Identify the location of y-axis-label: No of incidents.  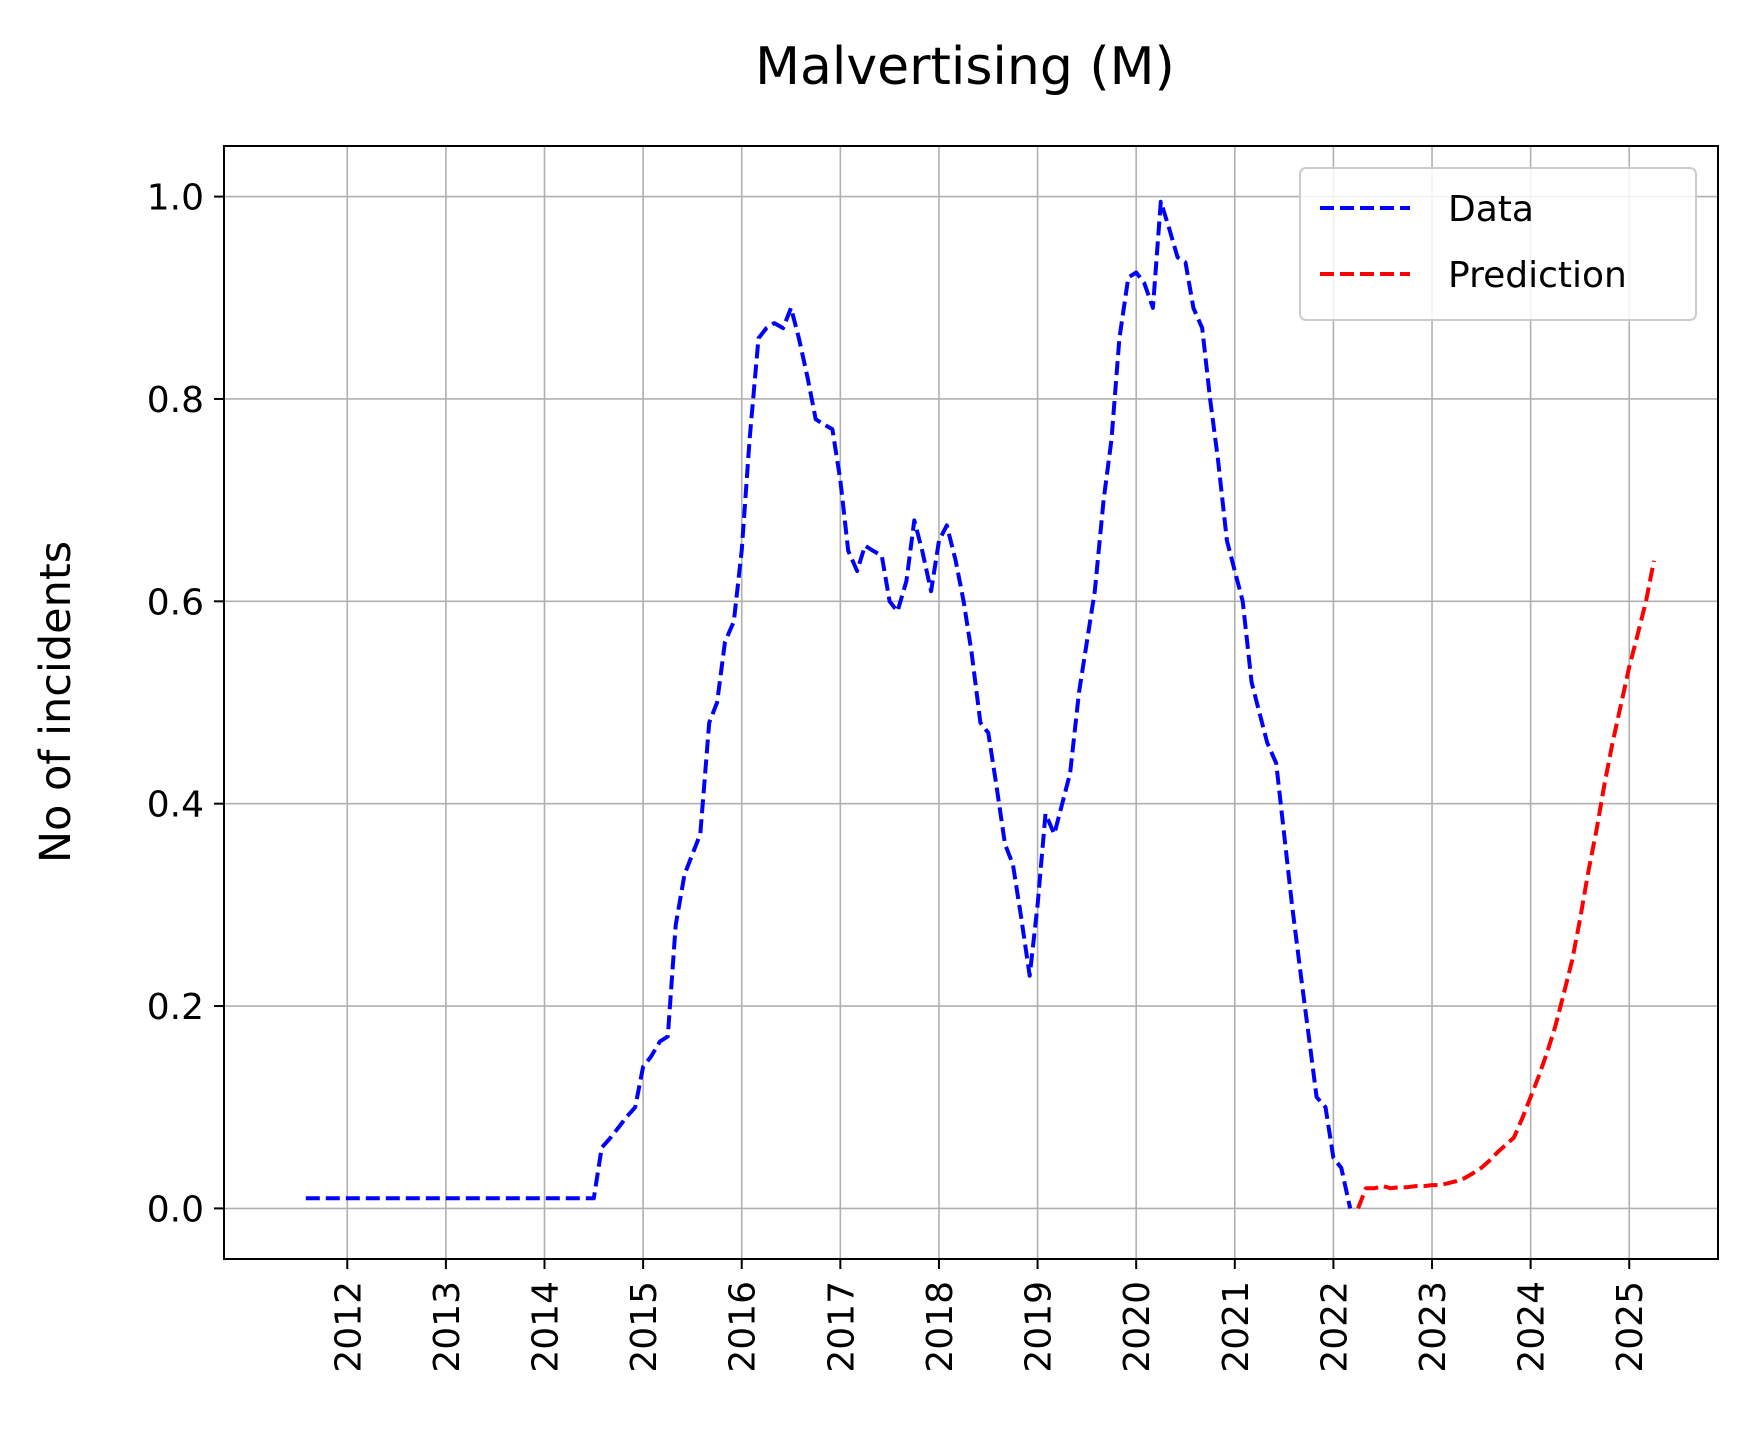
(56, 702).